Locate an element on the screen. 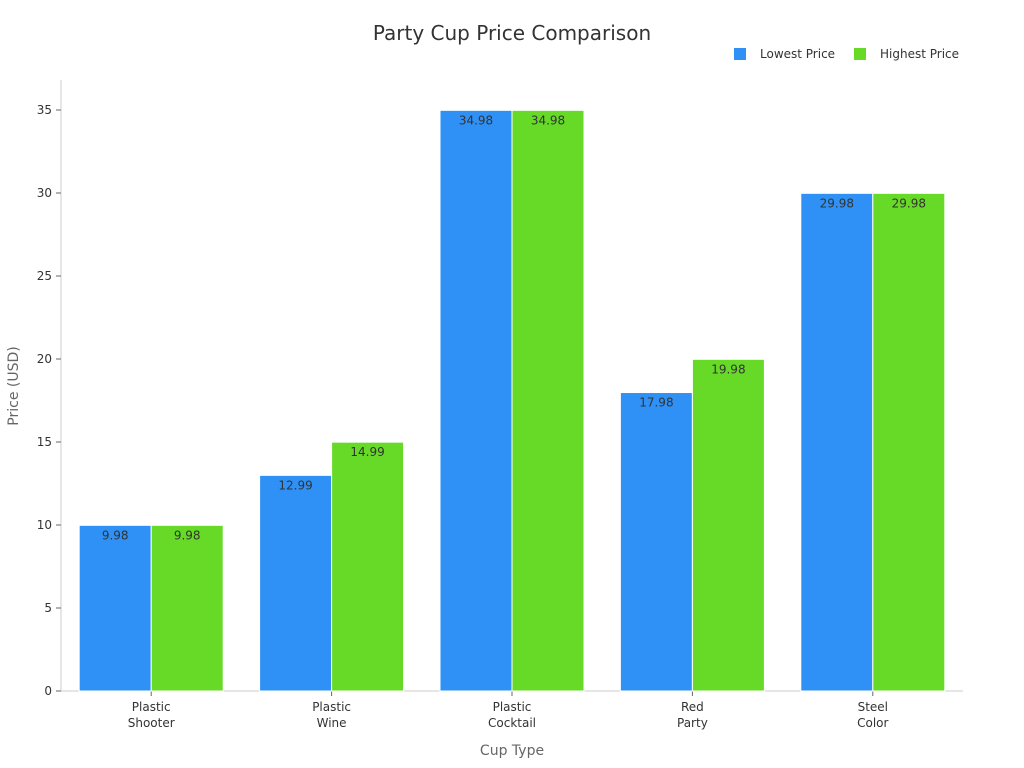 This screenshot has height=768, width=1024. x-tick-label-line: Party is located at coordinates (692, 723).